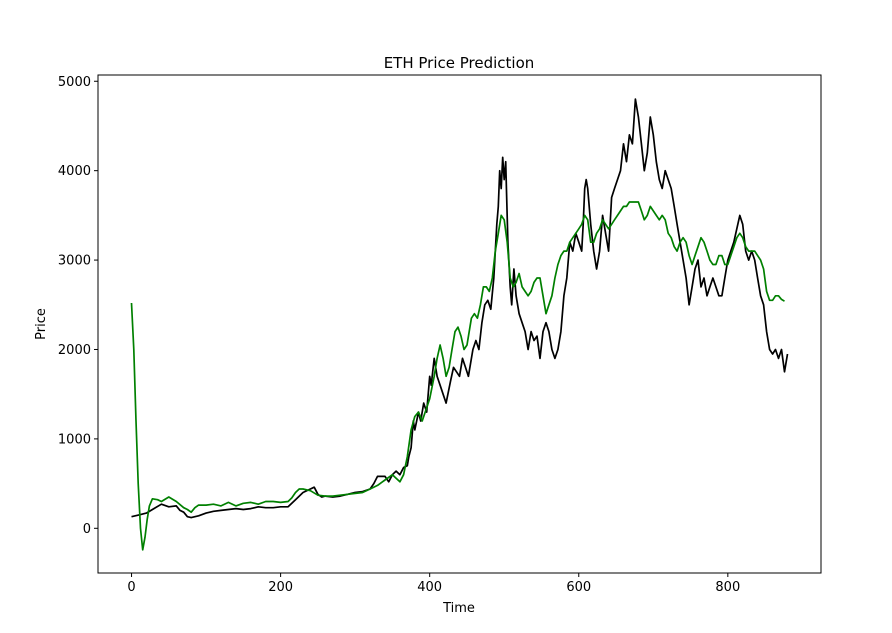 The image size is (892, 633). I want to click on x-tick-label: 0, so click(131, 587).